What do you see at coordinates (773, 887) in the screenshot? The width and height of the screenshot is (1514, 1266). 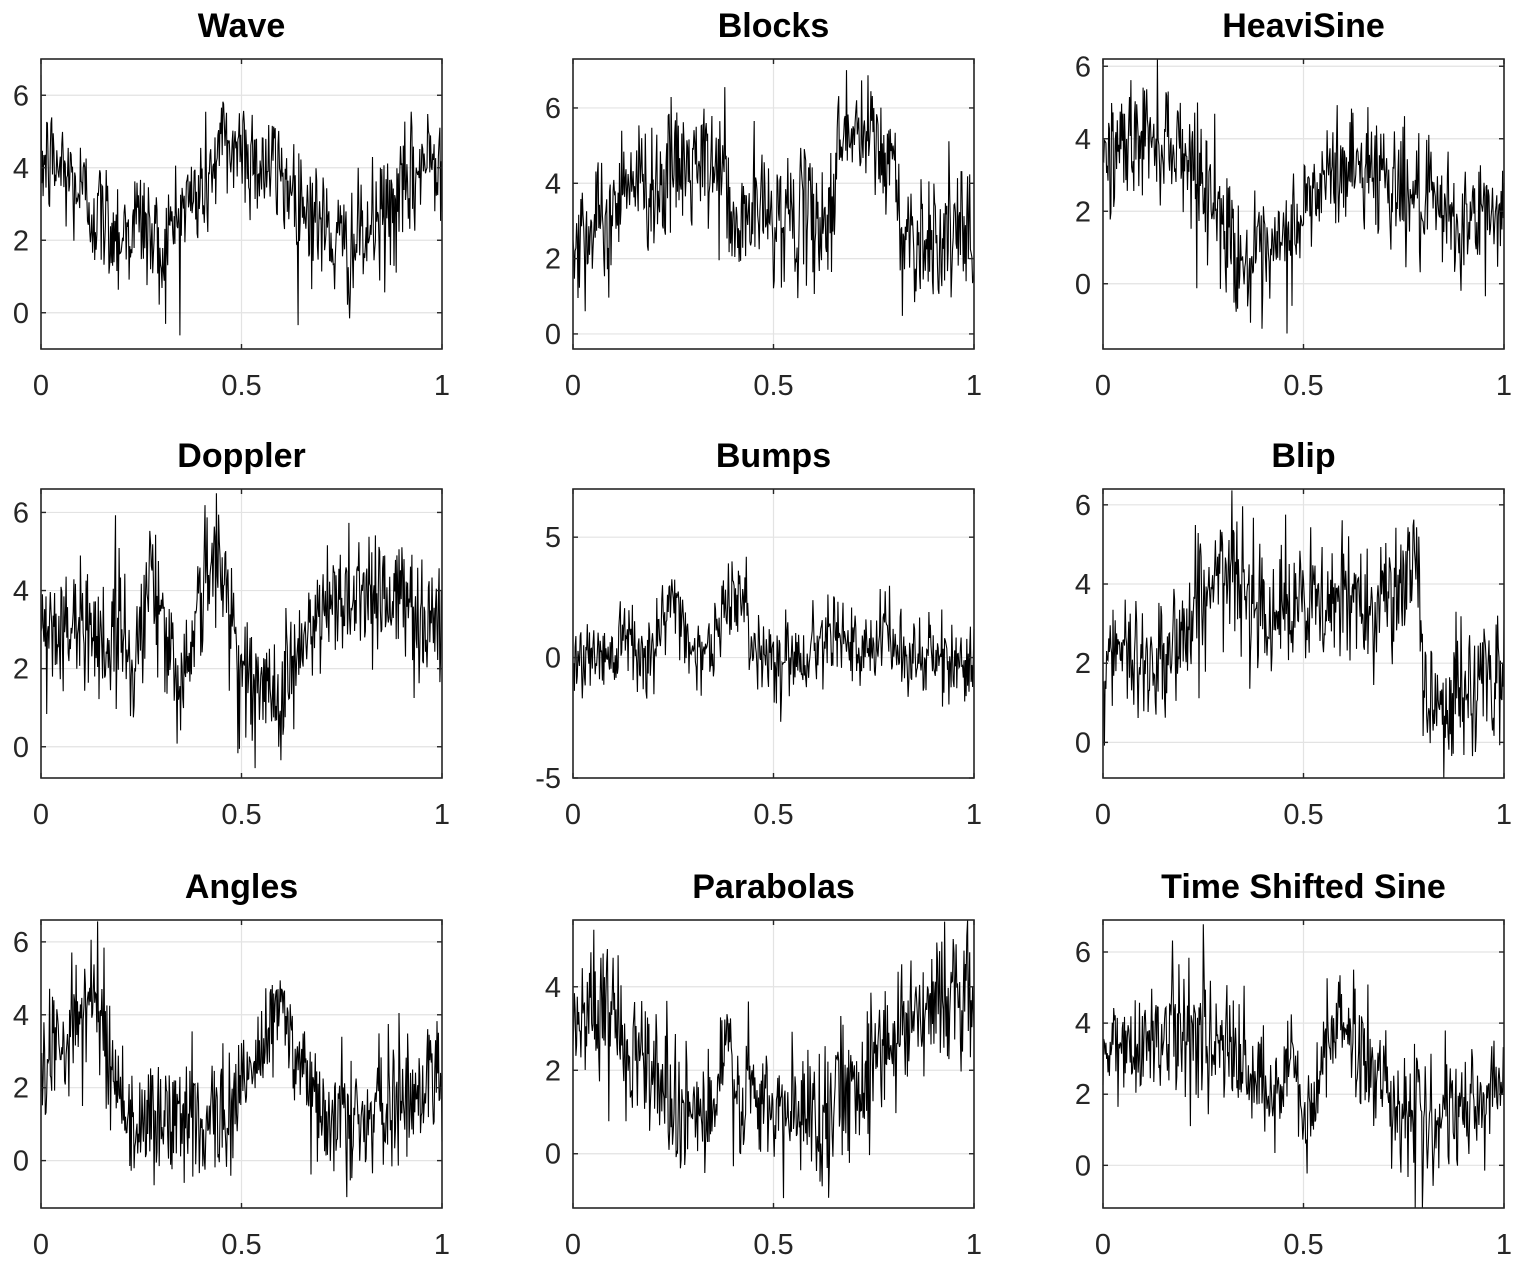 I see `subplot-title: Parabolas` at bounding box center [773, 887].